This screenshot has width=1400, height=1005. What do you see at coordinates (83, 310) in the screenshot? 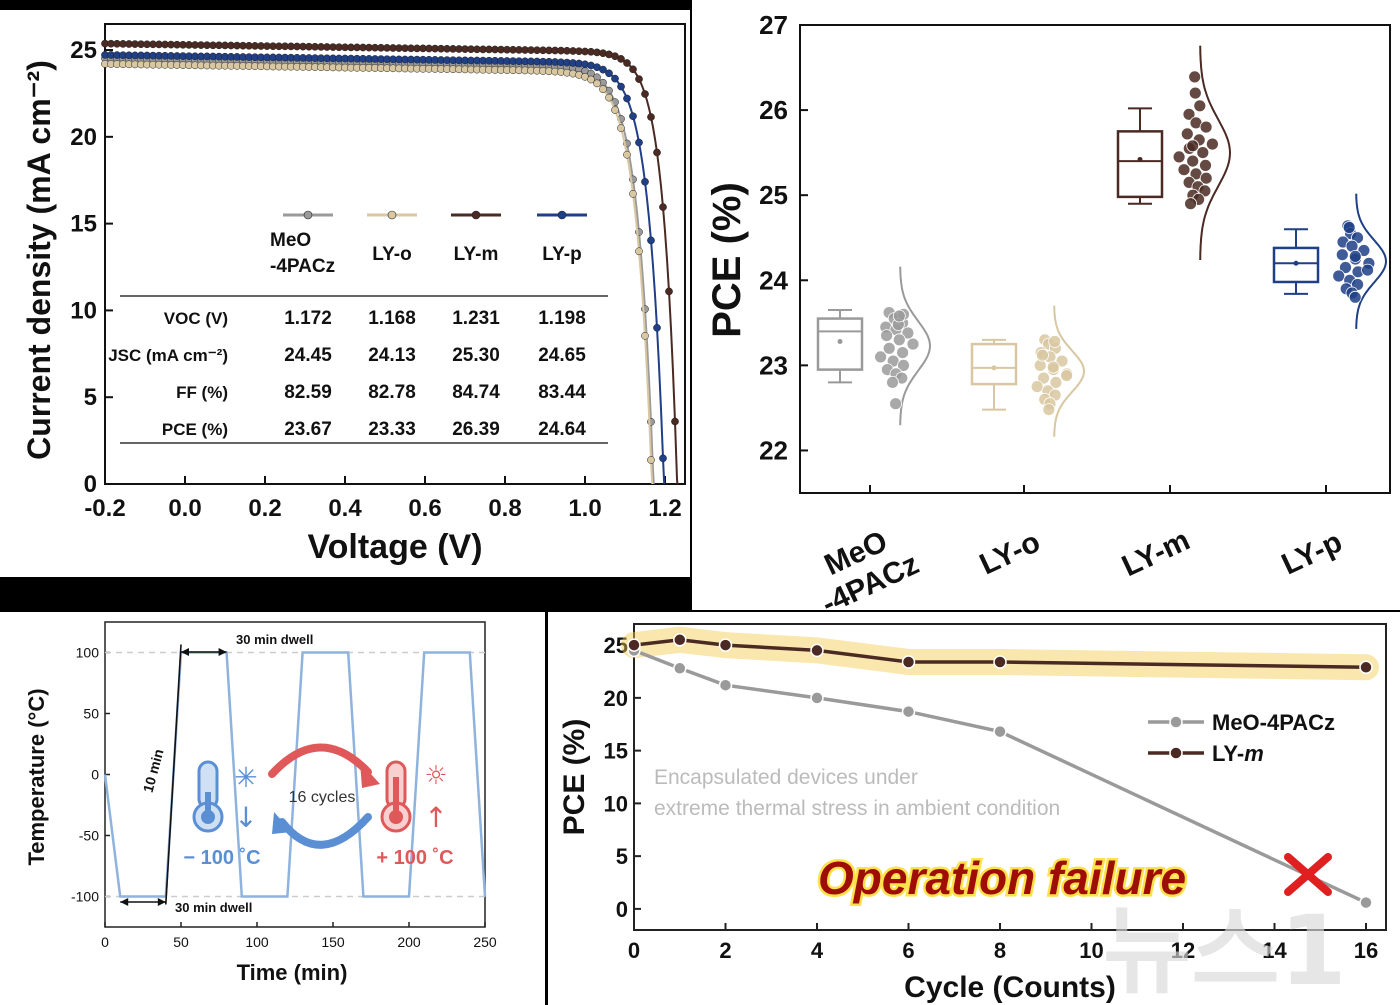
I see `jv-y-tick-label: 10` at bounding box center [83, 310].